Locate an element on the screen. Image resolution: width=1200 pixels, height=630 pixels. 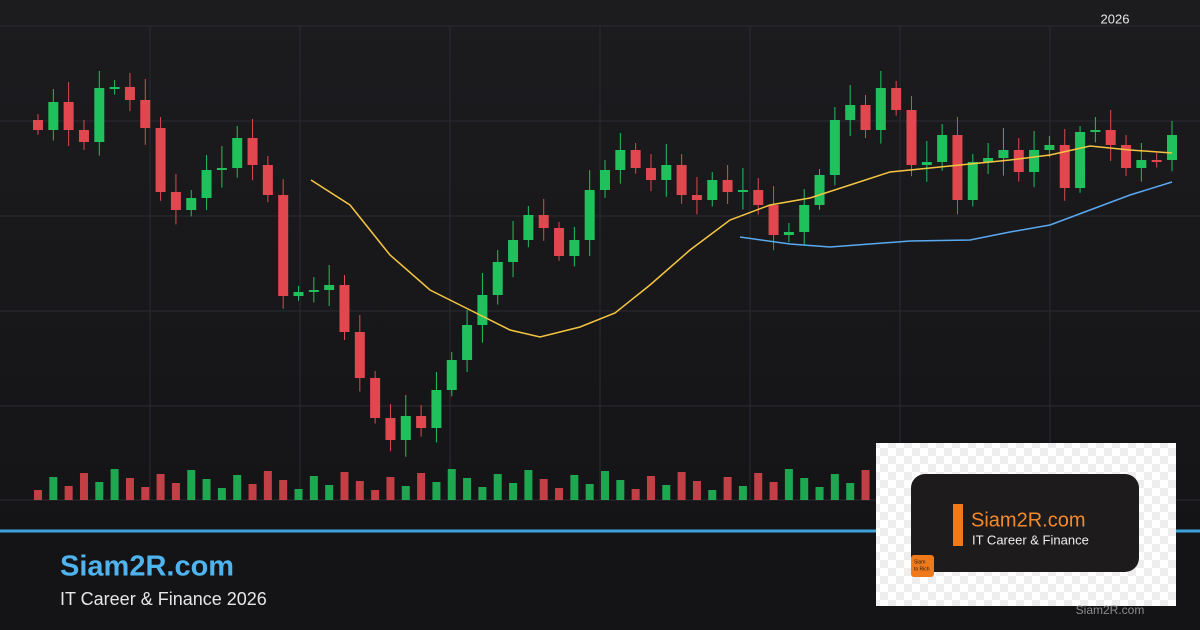
brand-title: Siam2R.com is located at coordinates (147, 567).